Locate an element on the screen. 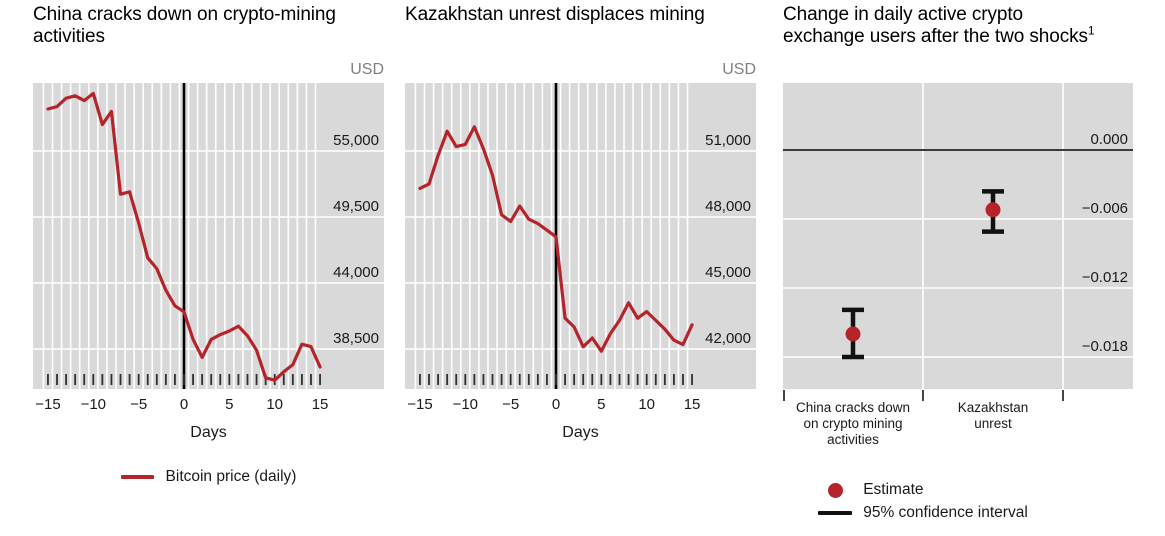 The image size is (1165, 536). chart-title: Kazakhstan unrest displaces mining is located at coordinates (555, 14).